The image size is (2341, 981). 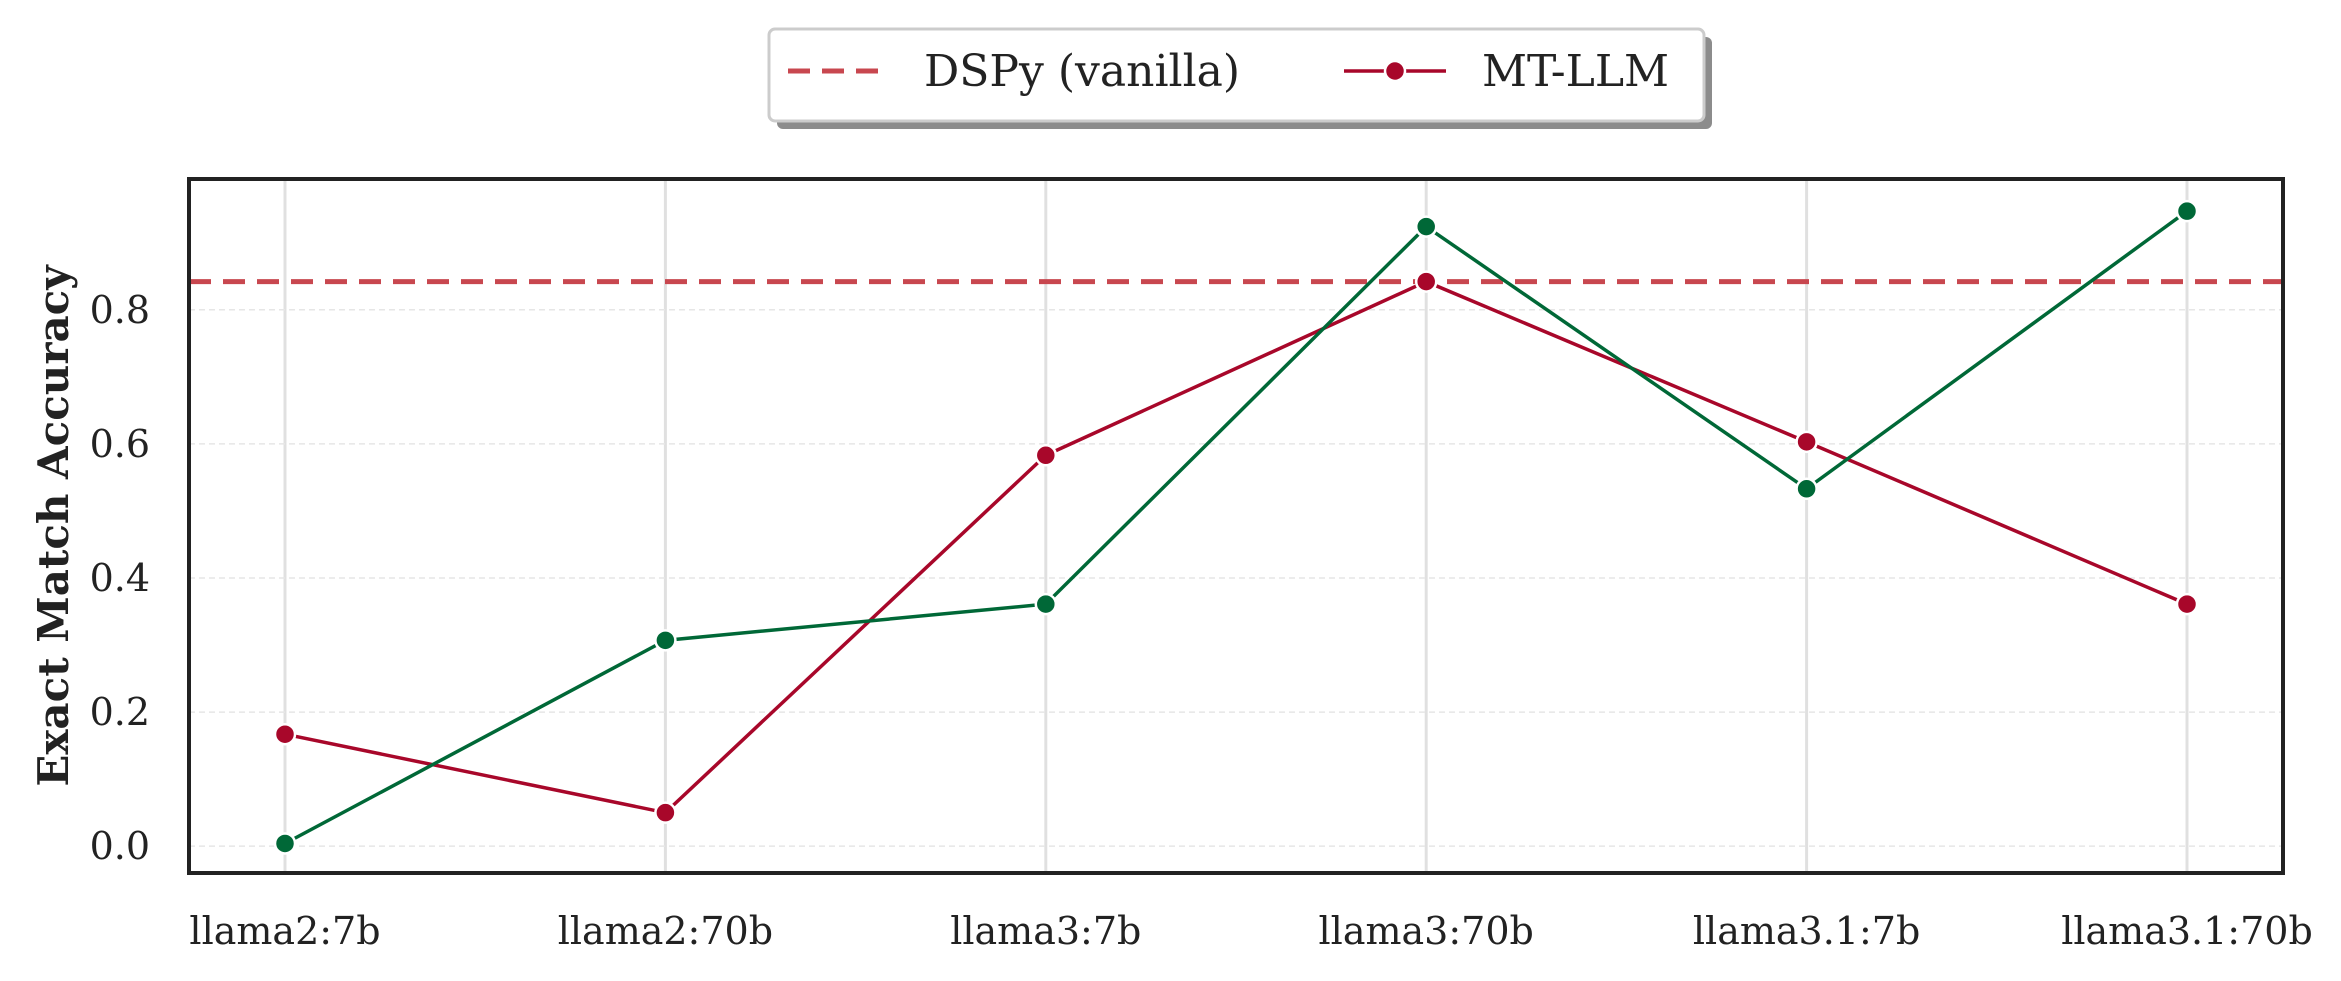 I want to click on x-tick-label: llama3.1:70b, so click(x=2187, y=931).